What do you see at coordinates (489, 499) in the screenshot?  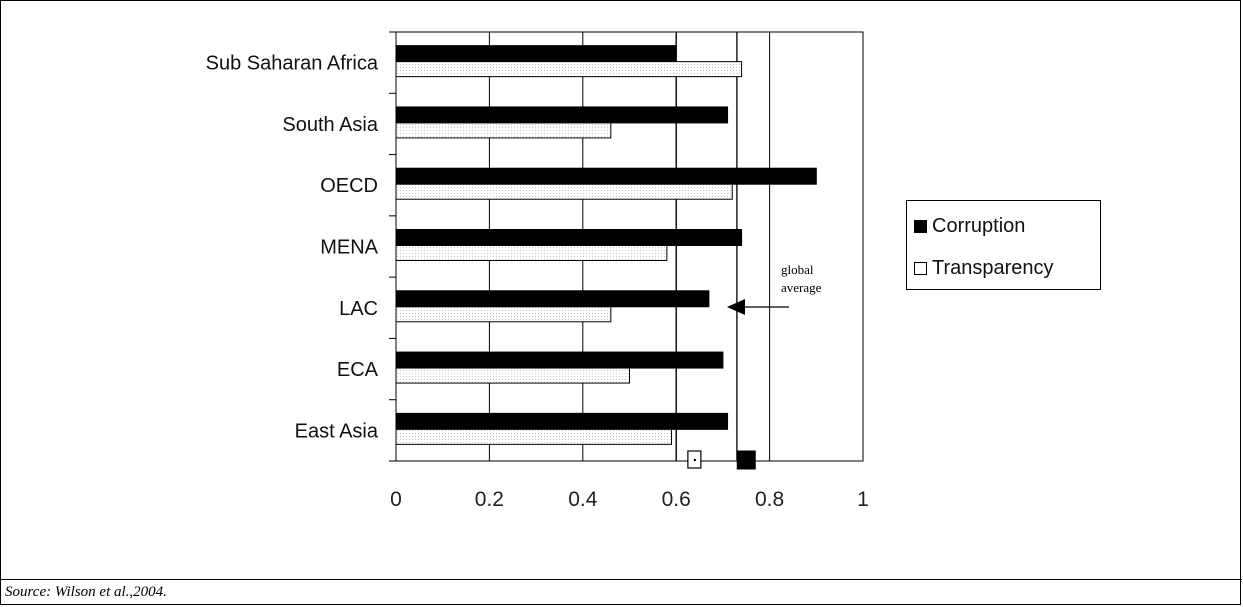 I see `x-tick-label: 0.2` at bounding box center [489, 499].